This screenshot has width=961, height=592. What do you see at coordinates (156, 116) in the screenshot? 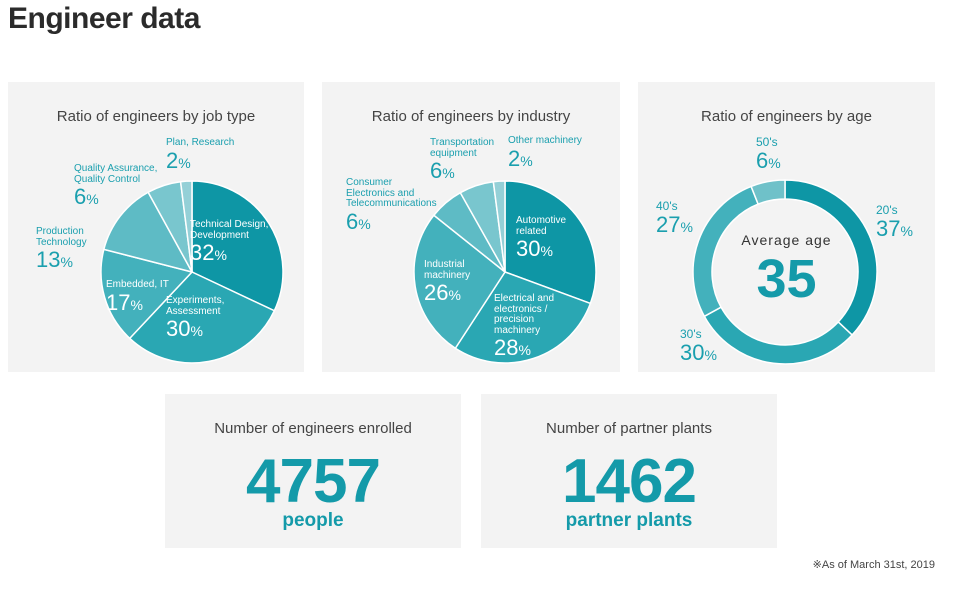
I see `chart-title: Ratio of engineers by job type` at bounding box center [156, 116].